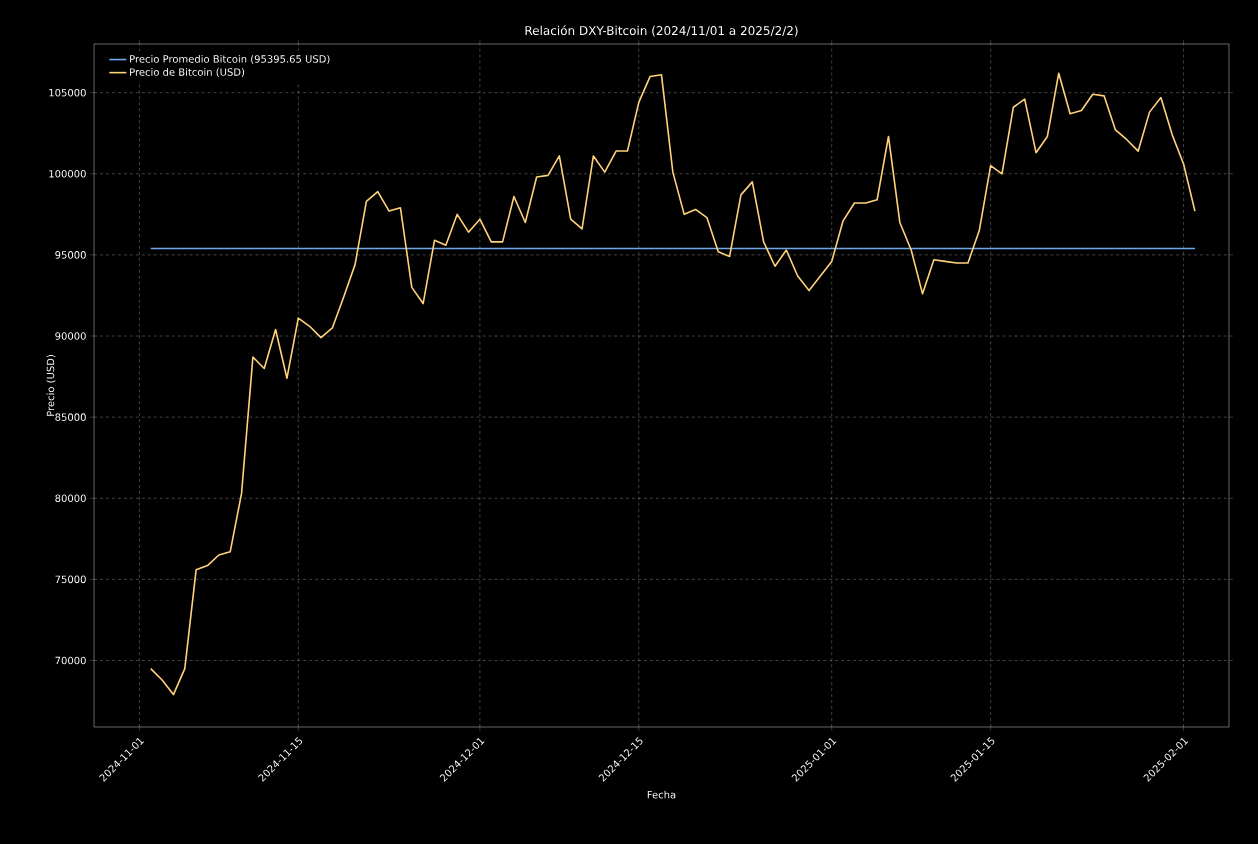  What do you see at coordinates (230, 59) in the screenshot?
I see `legend-label: Precio Promedio Bitcoin (95395.65 USD)` at bounding box center [230, 59].